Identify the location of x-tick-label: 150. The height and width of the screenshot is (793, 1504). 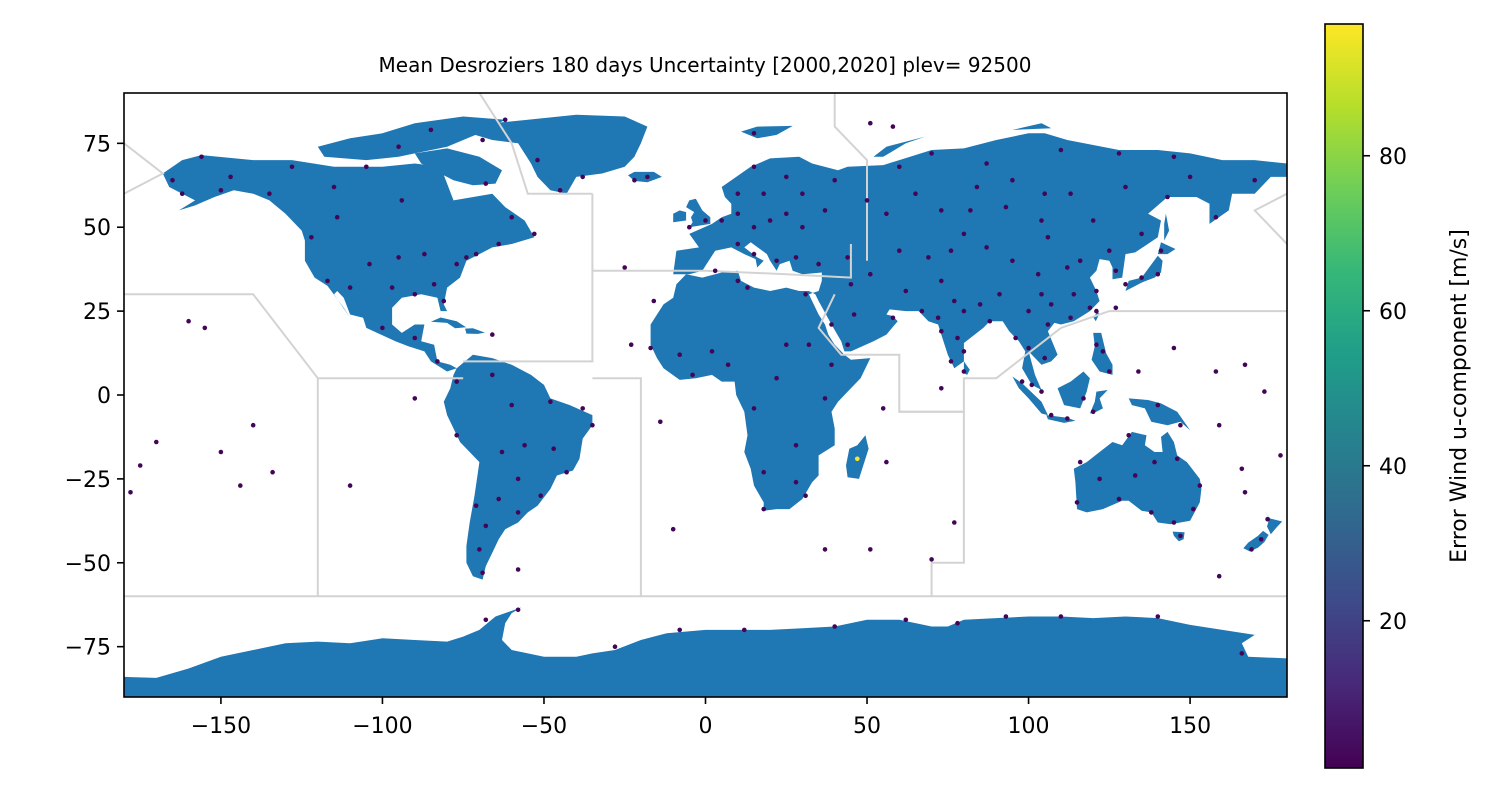
(1190, 726).